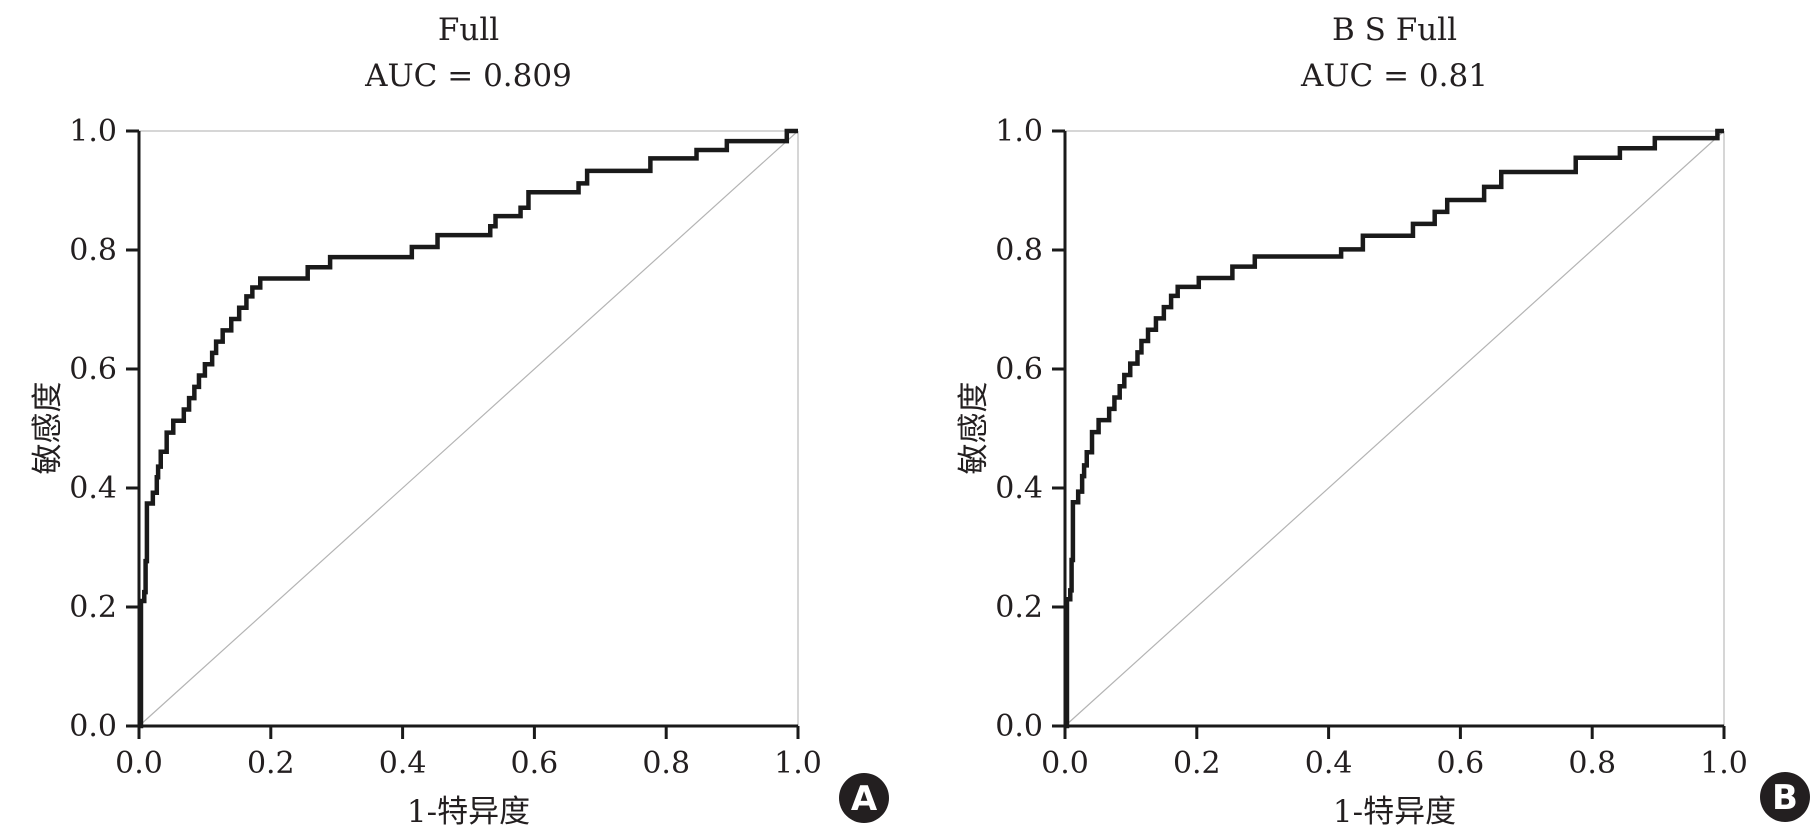  I want to click on panel-b-badge: B, so click(1785, 797).